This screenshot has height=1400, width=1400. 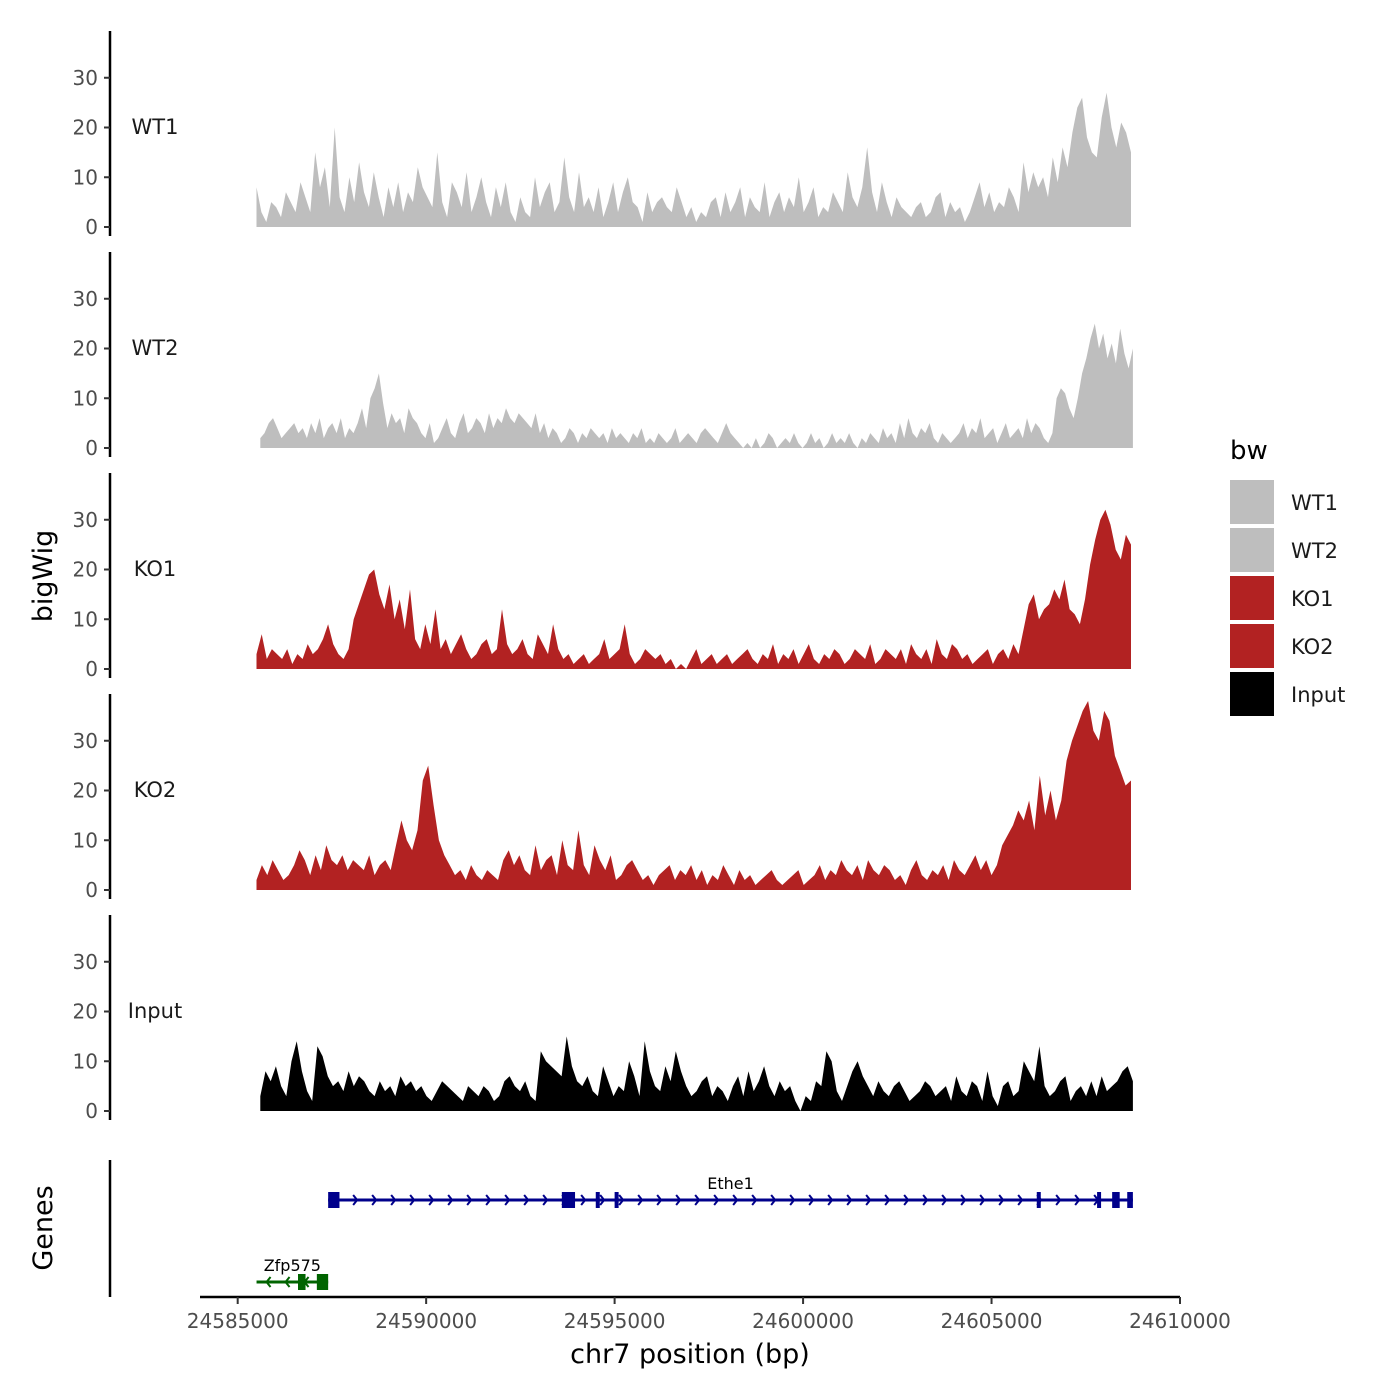 What do you see at coordinates (292, 1273) in the screenshot?
I see `gene-zfp575: Zfp575` at bounding box center [292, 1273].